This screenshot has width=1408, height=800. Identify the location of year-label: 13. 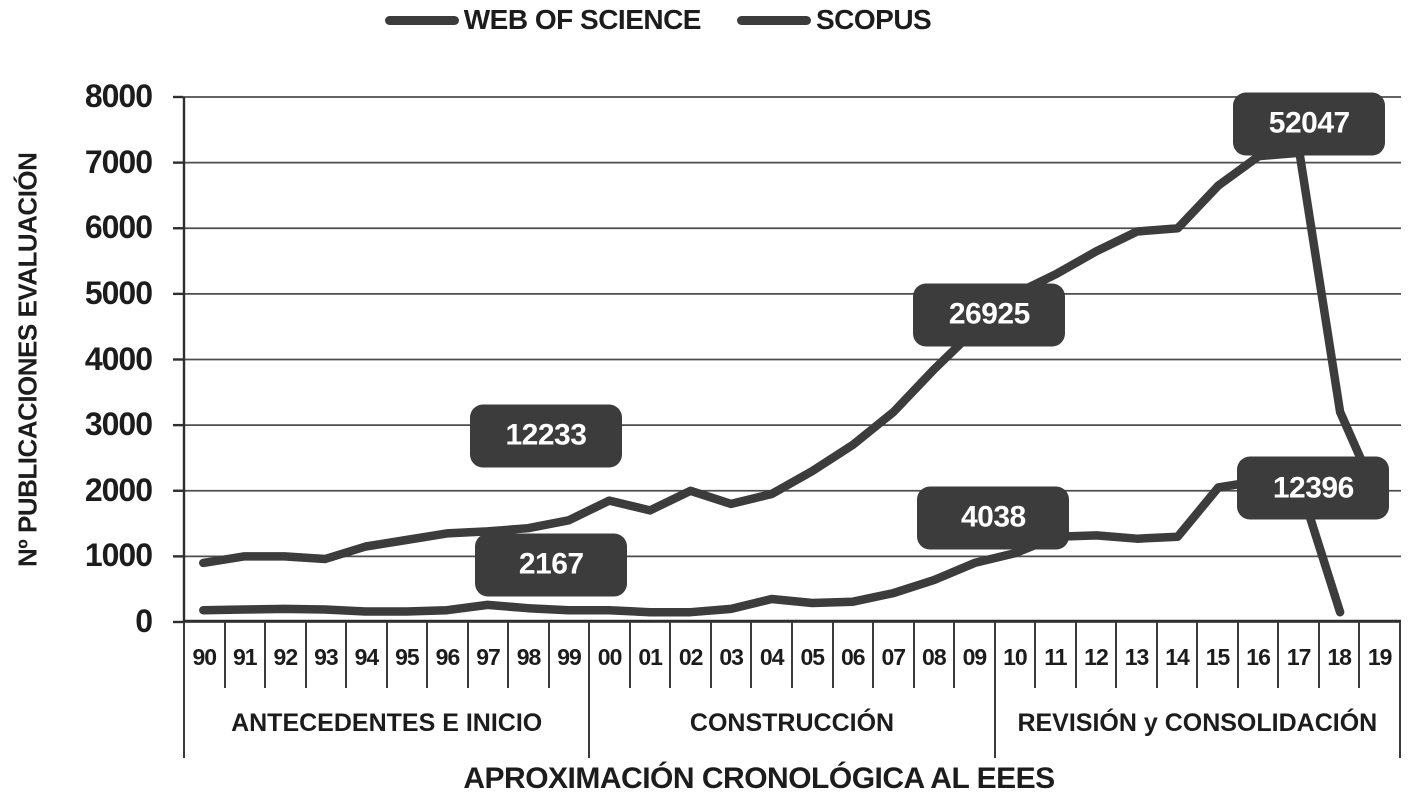
(1137, 655).